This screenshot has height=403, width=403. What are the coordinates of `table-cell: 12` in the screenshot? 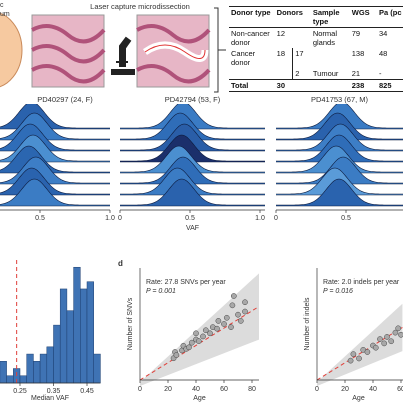 It's located at (280, 33).